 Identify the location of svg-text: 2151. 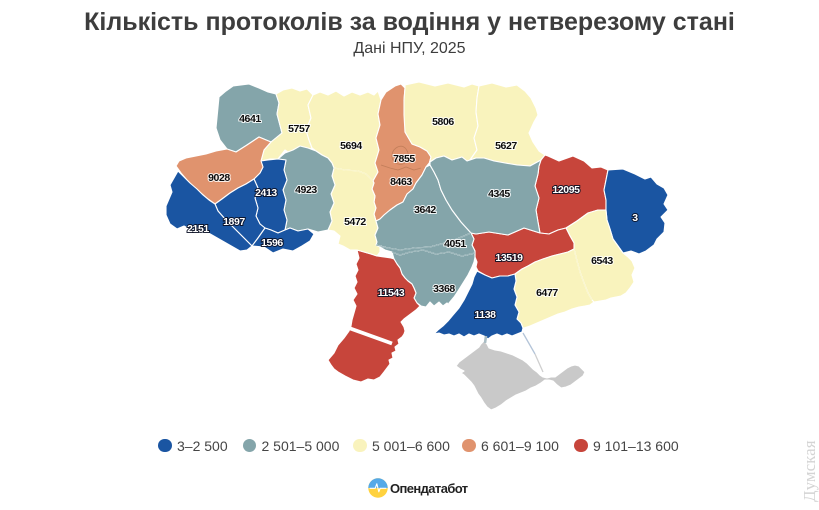
(198, 229).